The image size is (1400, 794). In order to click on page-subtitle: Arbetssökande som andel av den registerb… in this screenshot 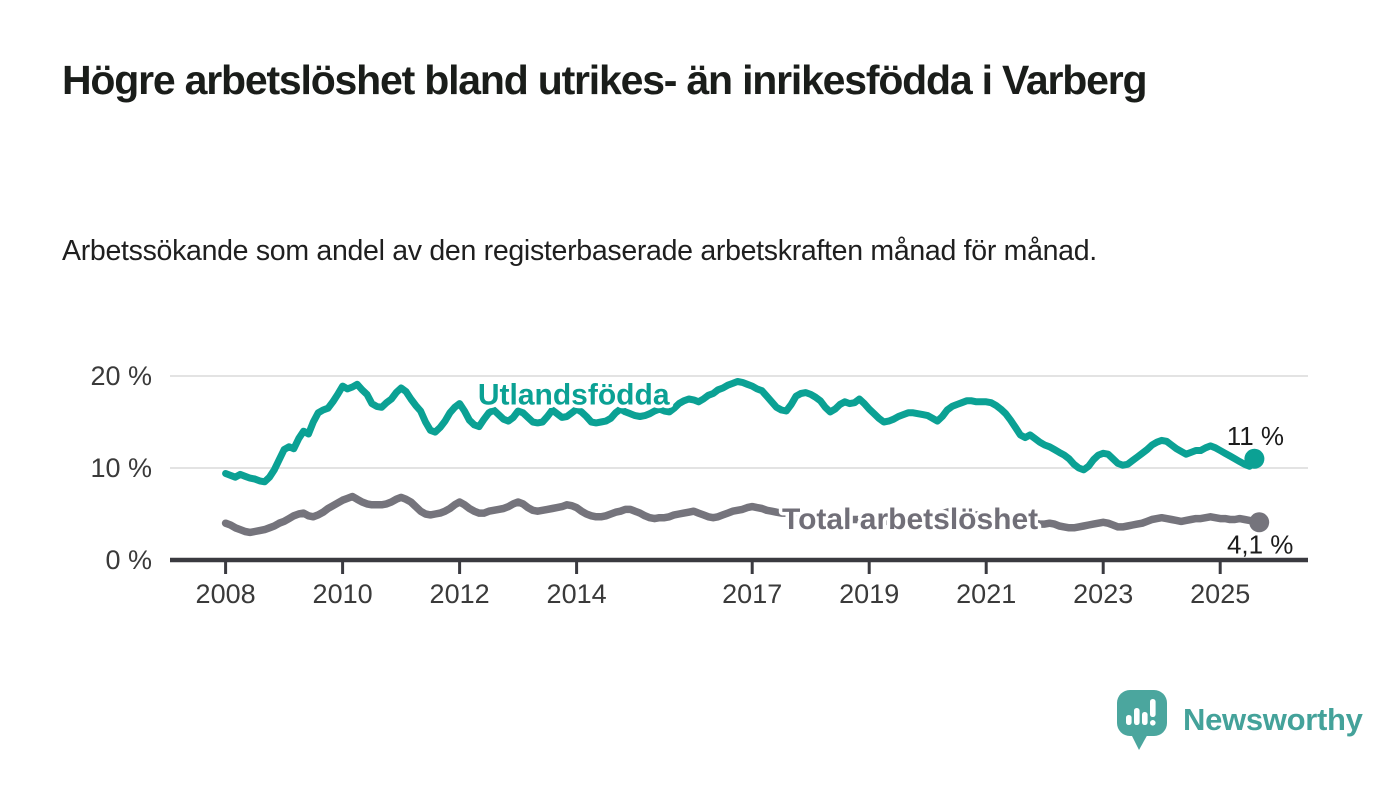, I will do `click(579, 251)`.